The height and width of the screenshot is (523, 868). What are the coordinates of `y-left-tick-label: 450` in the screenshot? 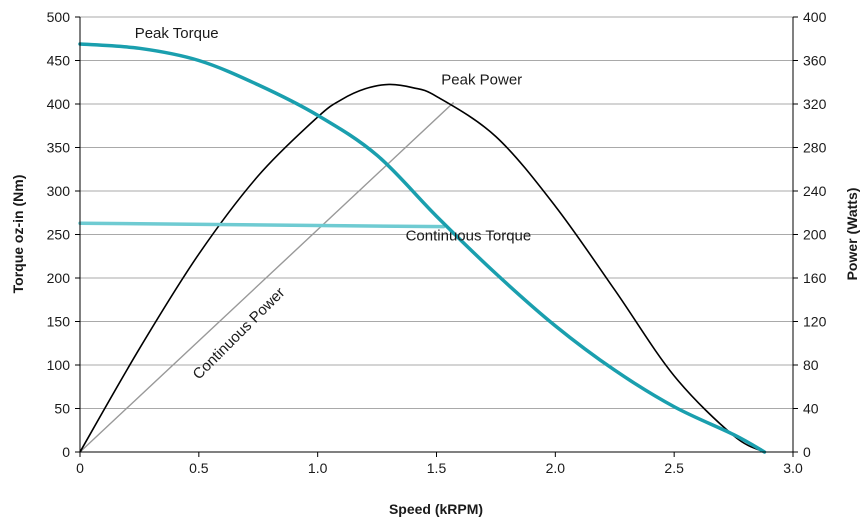 It's located at (59, 61).